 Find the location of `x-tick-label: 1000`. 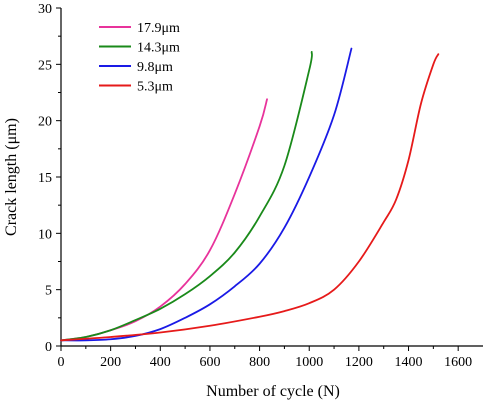

x-tick-label: 1000 is located at coordinates (309, 362).